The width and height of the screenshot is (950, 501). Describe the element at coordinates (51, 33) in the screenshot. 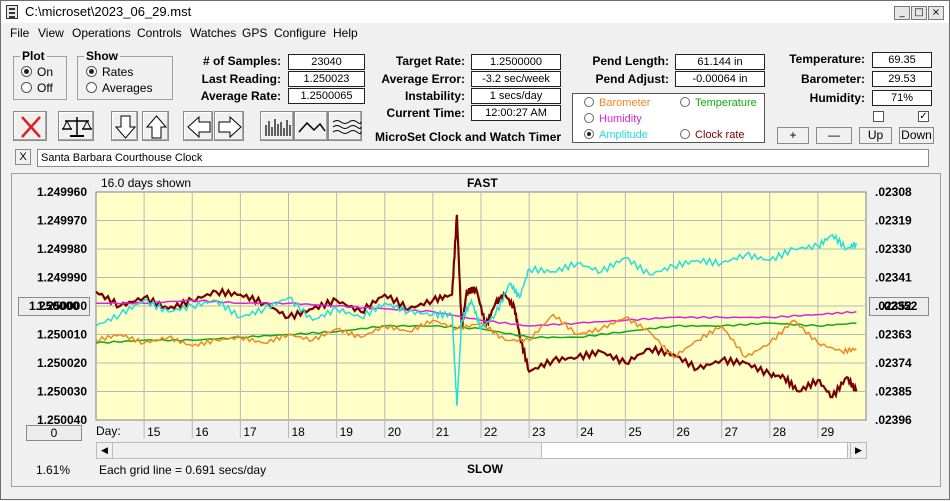

I see `menu-view: View` at that location.